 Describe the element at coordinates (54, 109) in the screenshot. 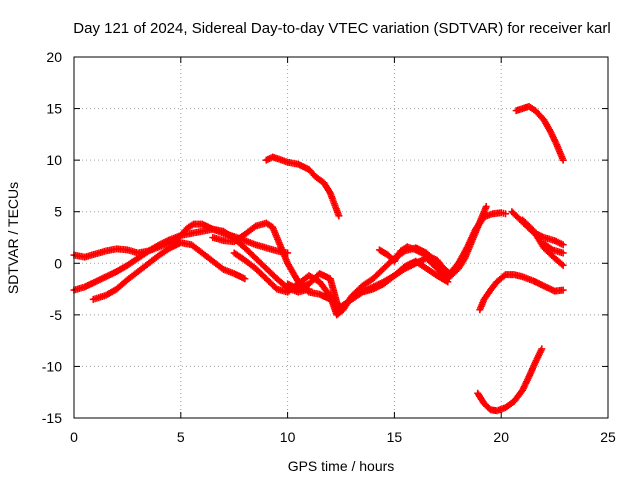

I see `y-tick-label: 15` at that location.